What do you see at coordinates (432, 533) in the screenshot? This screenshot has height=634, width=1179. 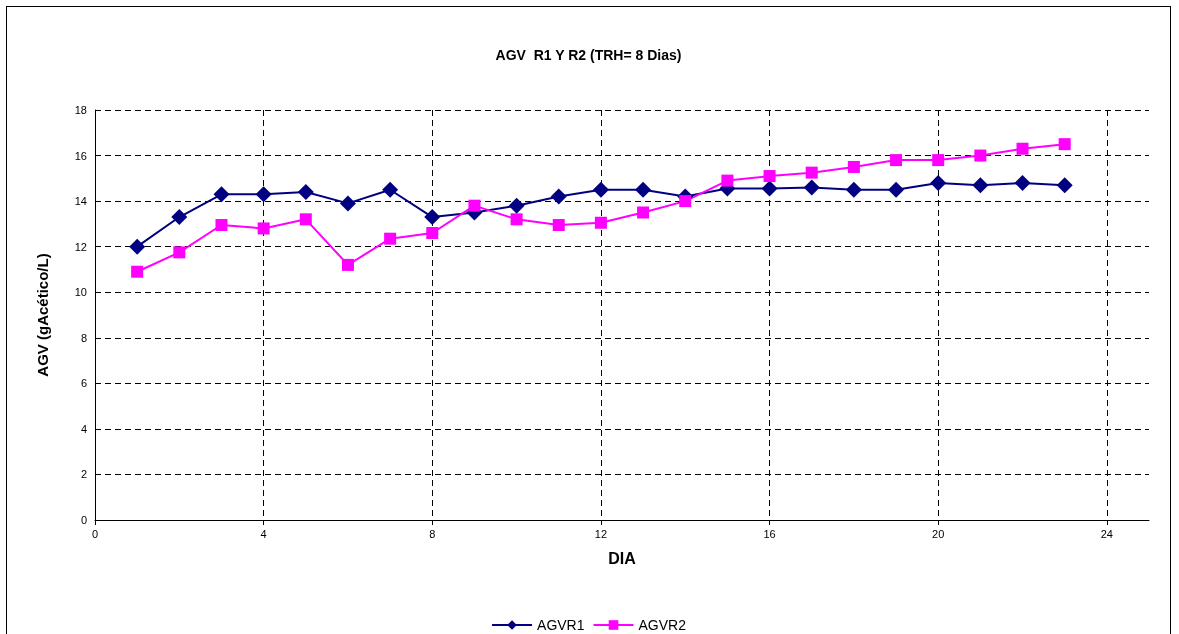 I see `x-tick-label: 8` at bounding box center [432, 533].